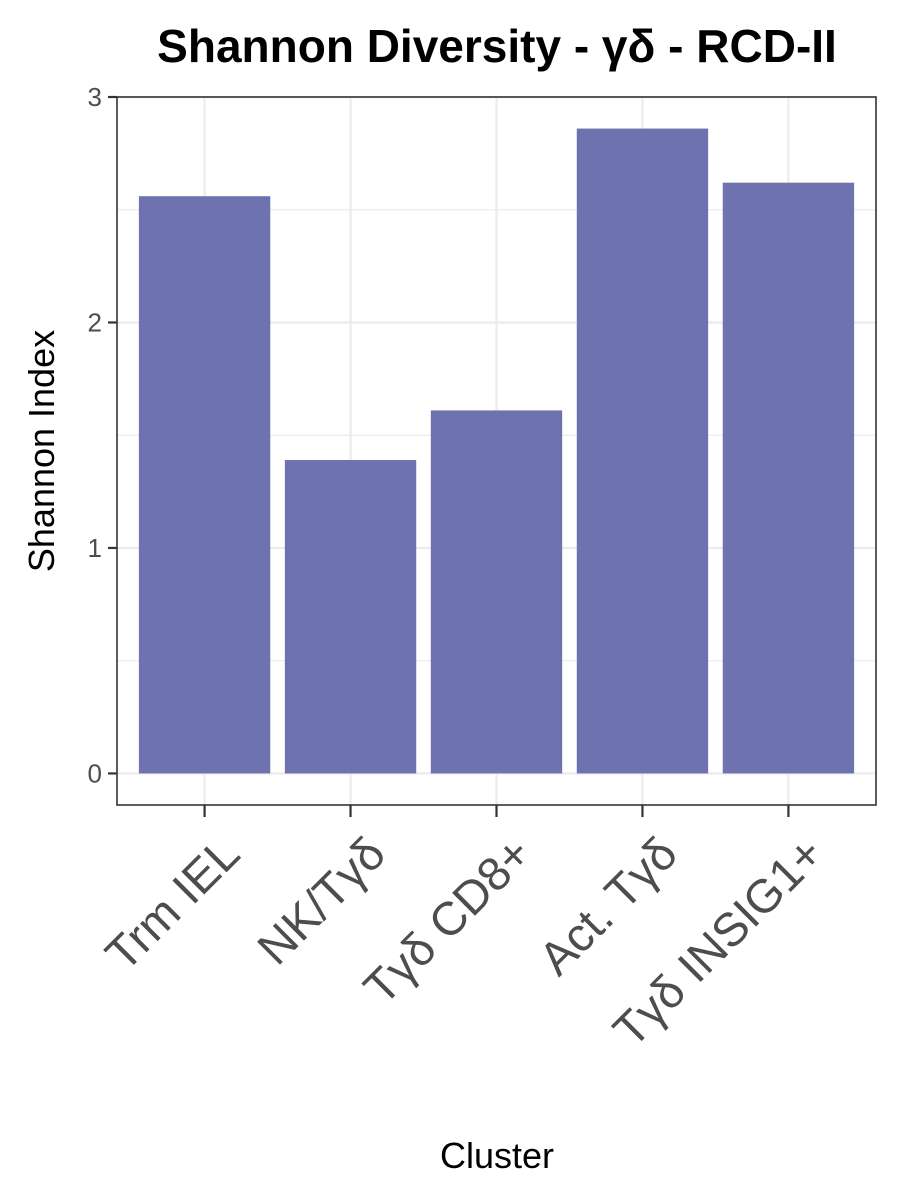 The height and width of the screenshot is (1200, 900). What do you see at coordinates (497, 46) in the screenshot?
I see `chart-title: Shannon Diversity - γδ - RCD-II` at bounding box center [497, 46].